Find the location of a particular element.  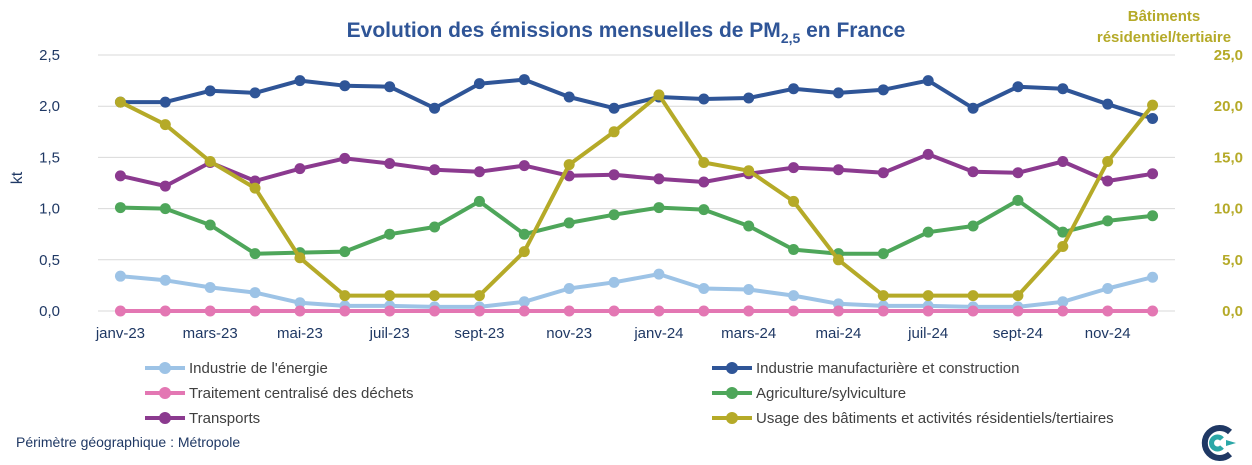

y-tick-label: 2,5 is located at coordinates (49, 55).